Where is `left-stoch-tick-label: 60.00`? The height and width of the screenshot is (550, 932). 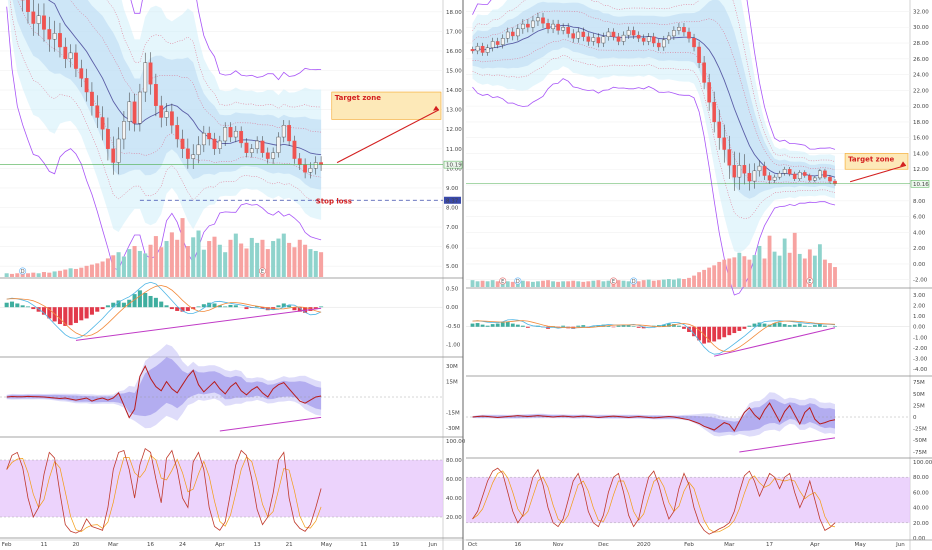
left-stoch-tick-label: 60.00 is located at coordinates (454, 480).